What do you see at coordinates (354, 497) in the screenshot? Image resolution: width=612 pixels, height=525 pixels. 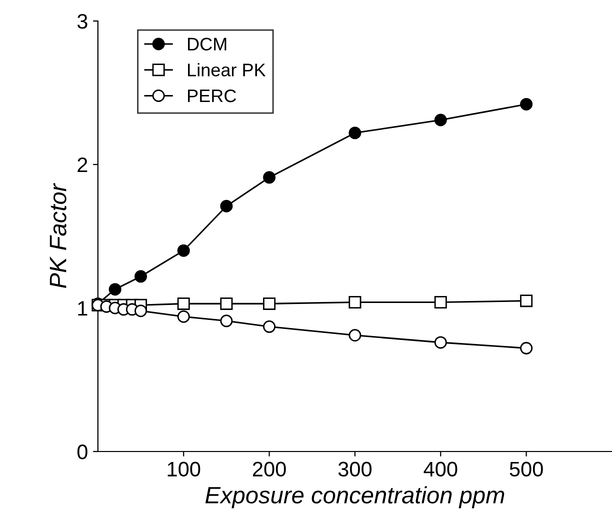 I see `x-axis-title: Exposure concentration ppm` at bounding box center [354, 497].